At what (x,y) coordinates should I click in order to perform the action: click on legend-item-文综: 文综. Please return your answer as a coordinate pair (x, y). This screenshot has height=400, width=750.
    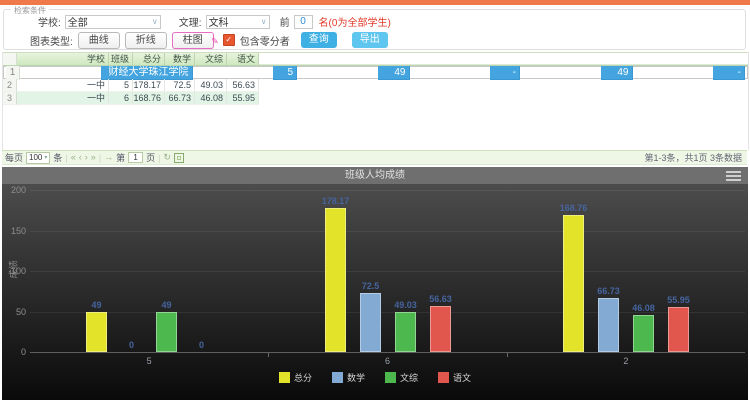
    Looking at the image, I should click on (401, 377).